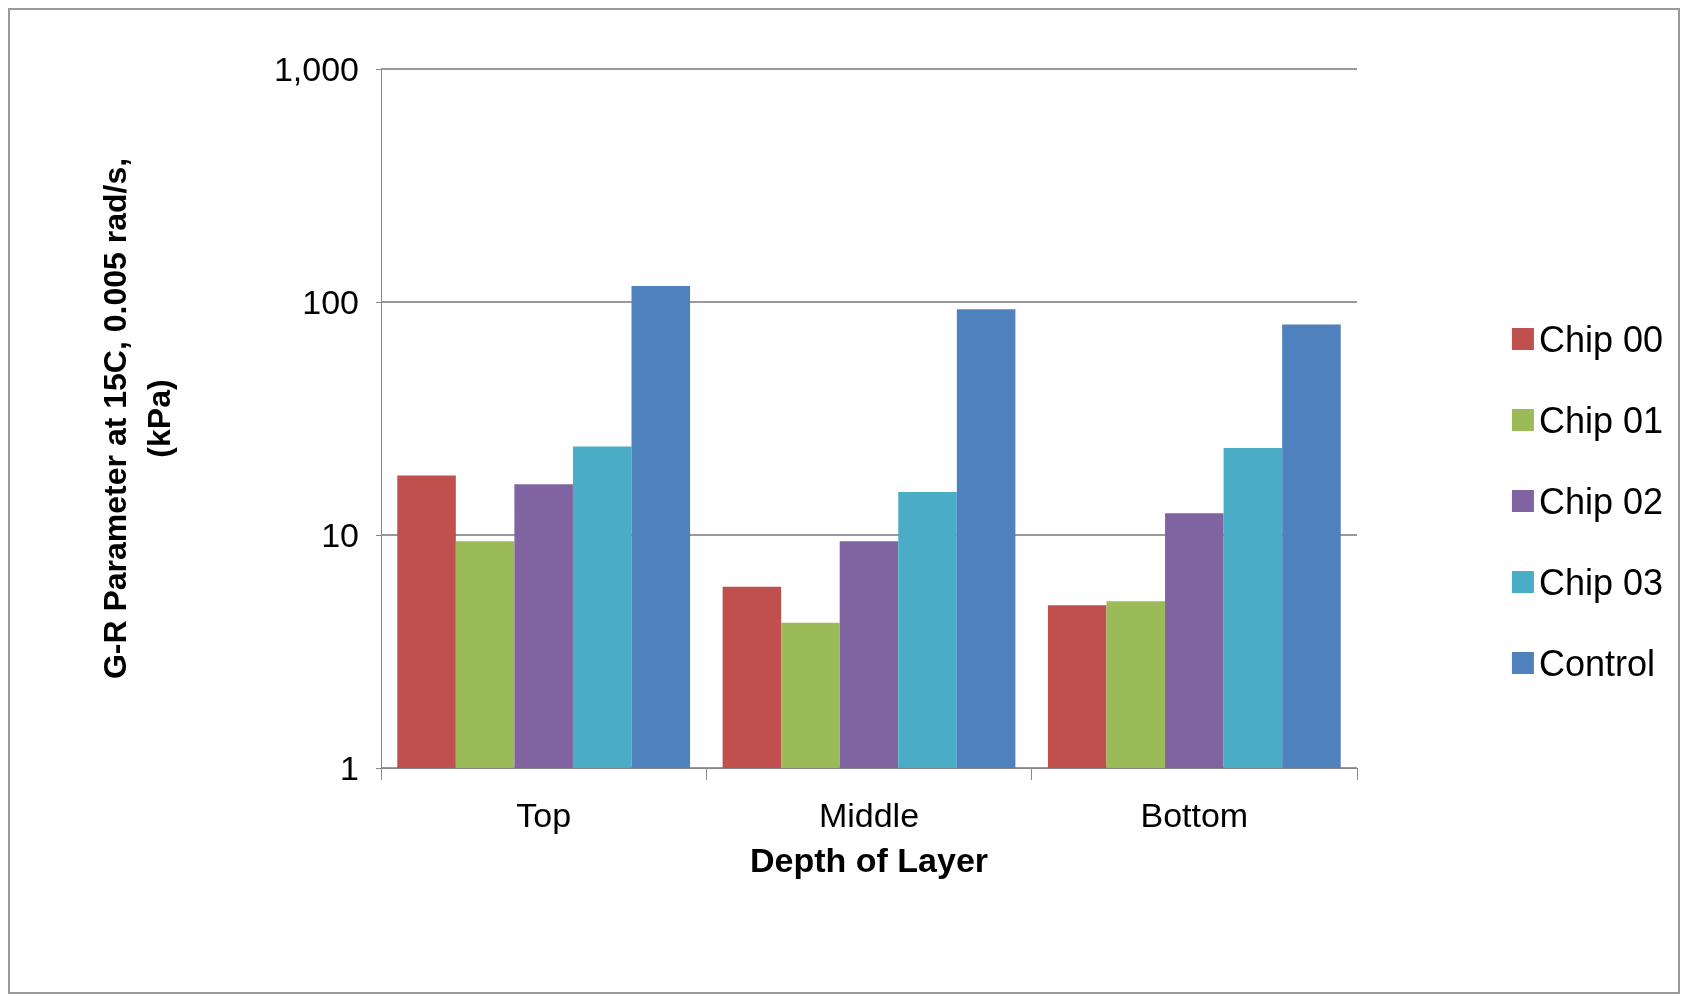  What do you see at coordinates (1601, 501) in the screenshot?
I see `legend-label: Chip 02` at bounding box center [1601, 501].